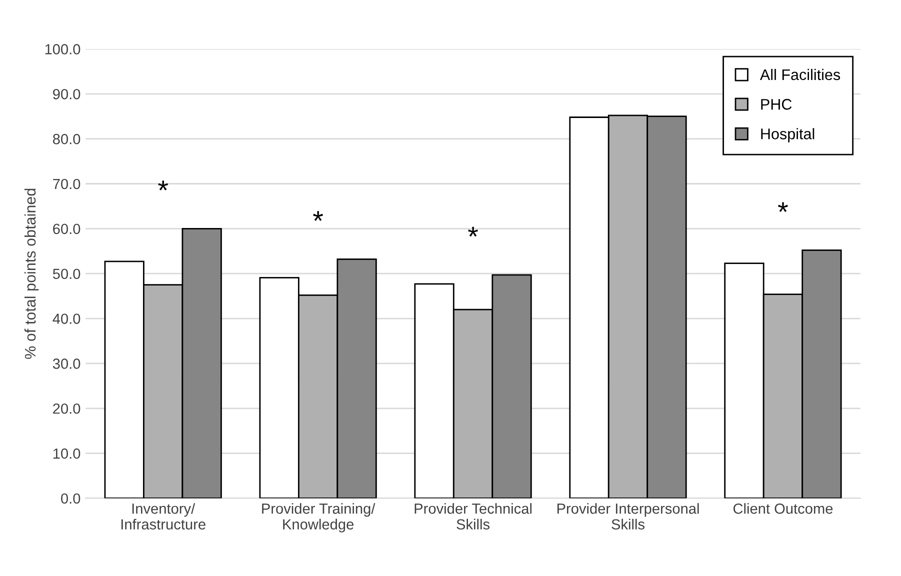 The image size is (901, 576). Describe the element at coordinates (473, 516) in the screenshot. I see `x-tick-label: Provider Technical Skills` at that location.